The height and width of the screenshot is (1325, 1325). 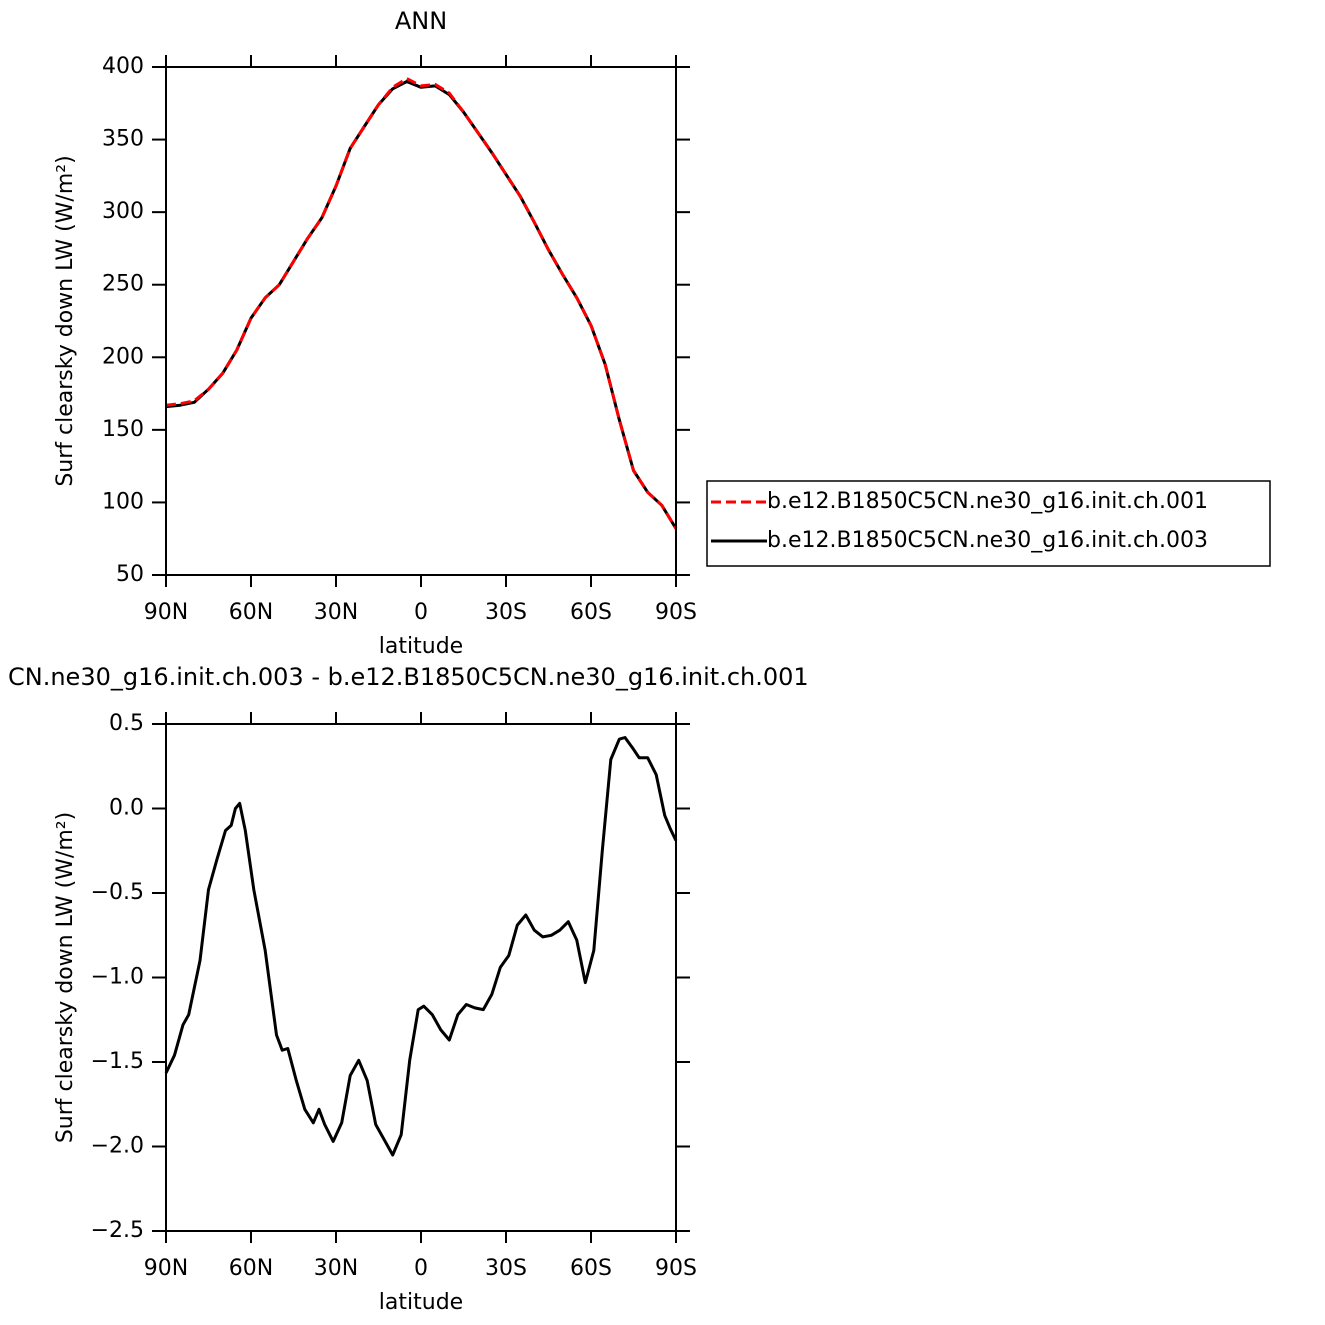 What do you see at coordinates (117, 977) in the screenshot?
I see `y-tick-label: −1.0` at bounding box center [117, 977].